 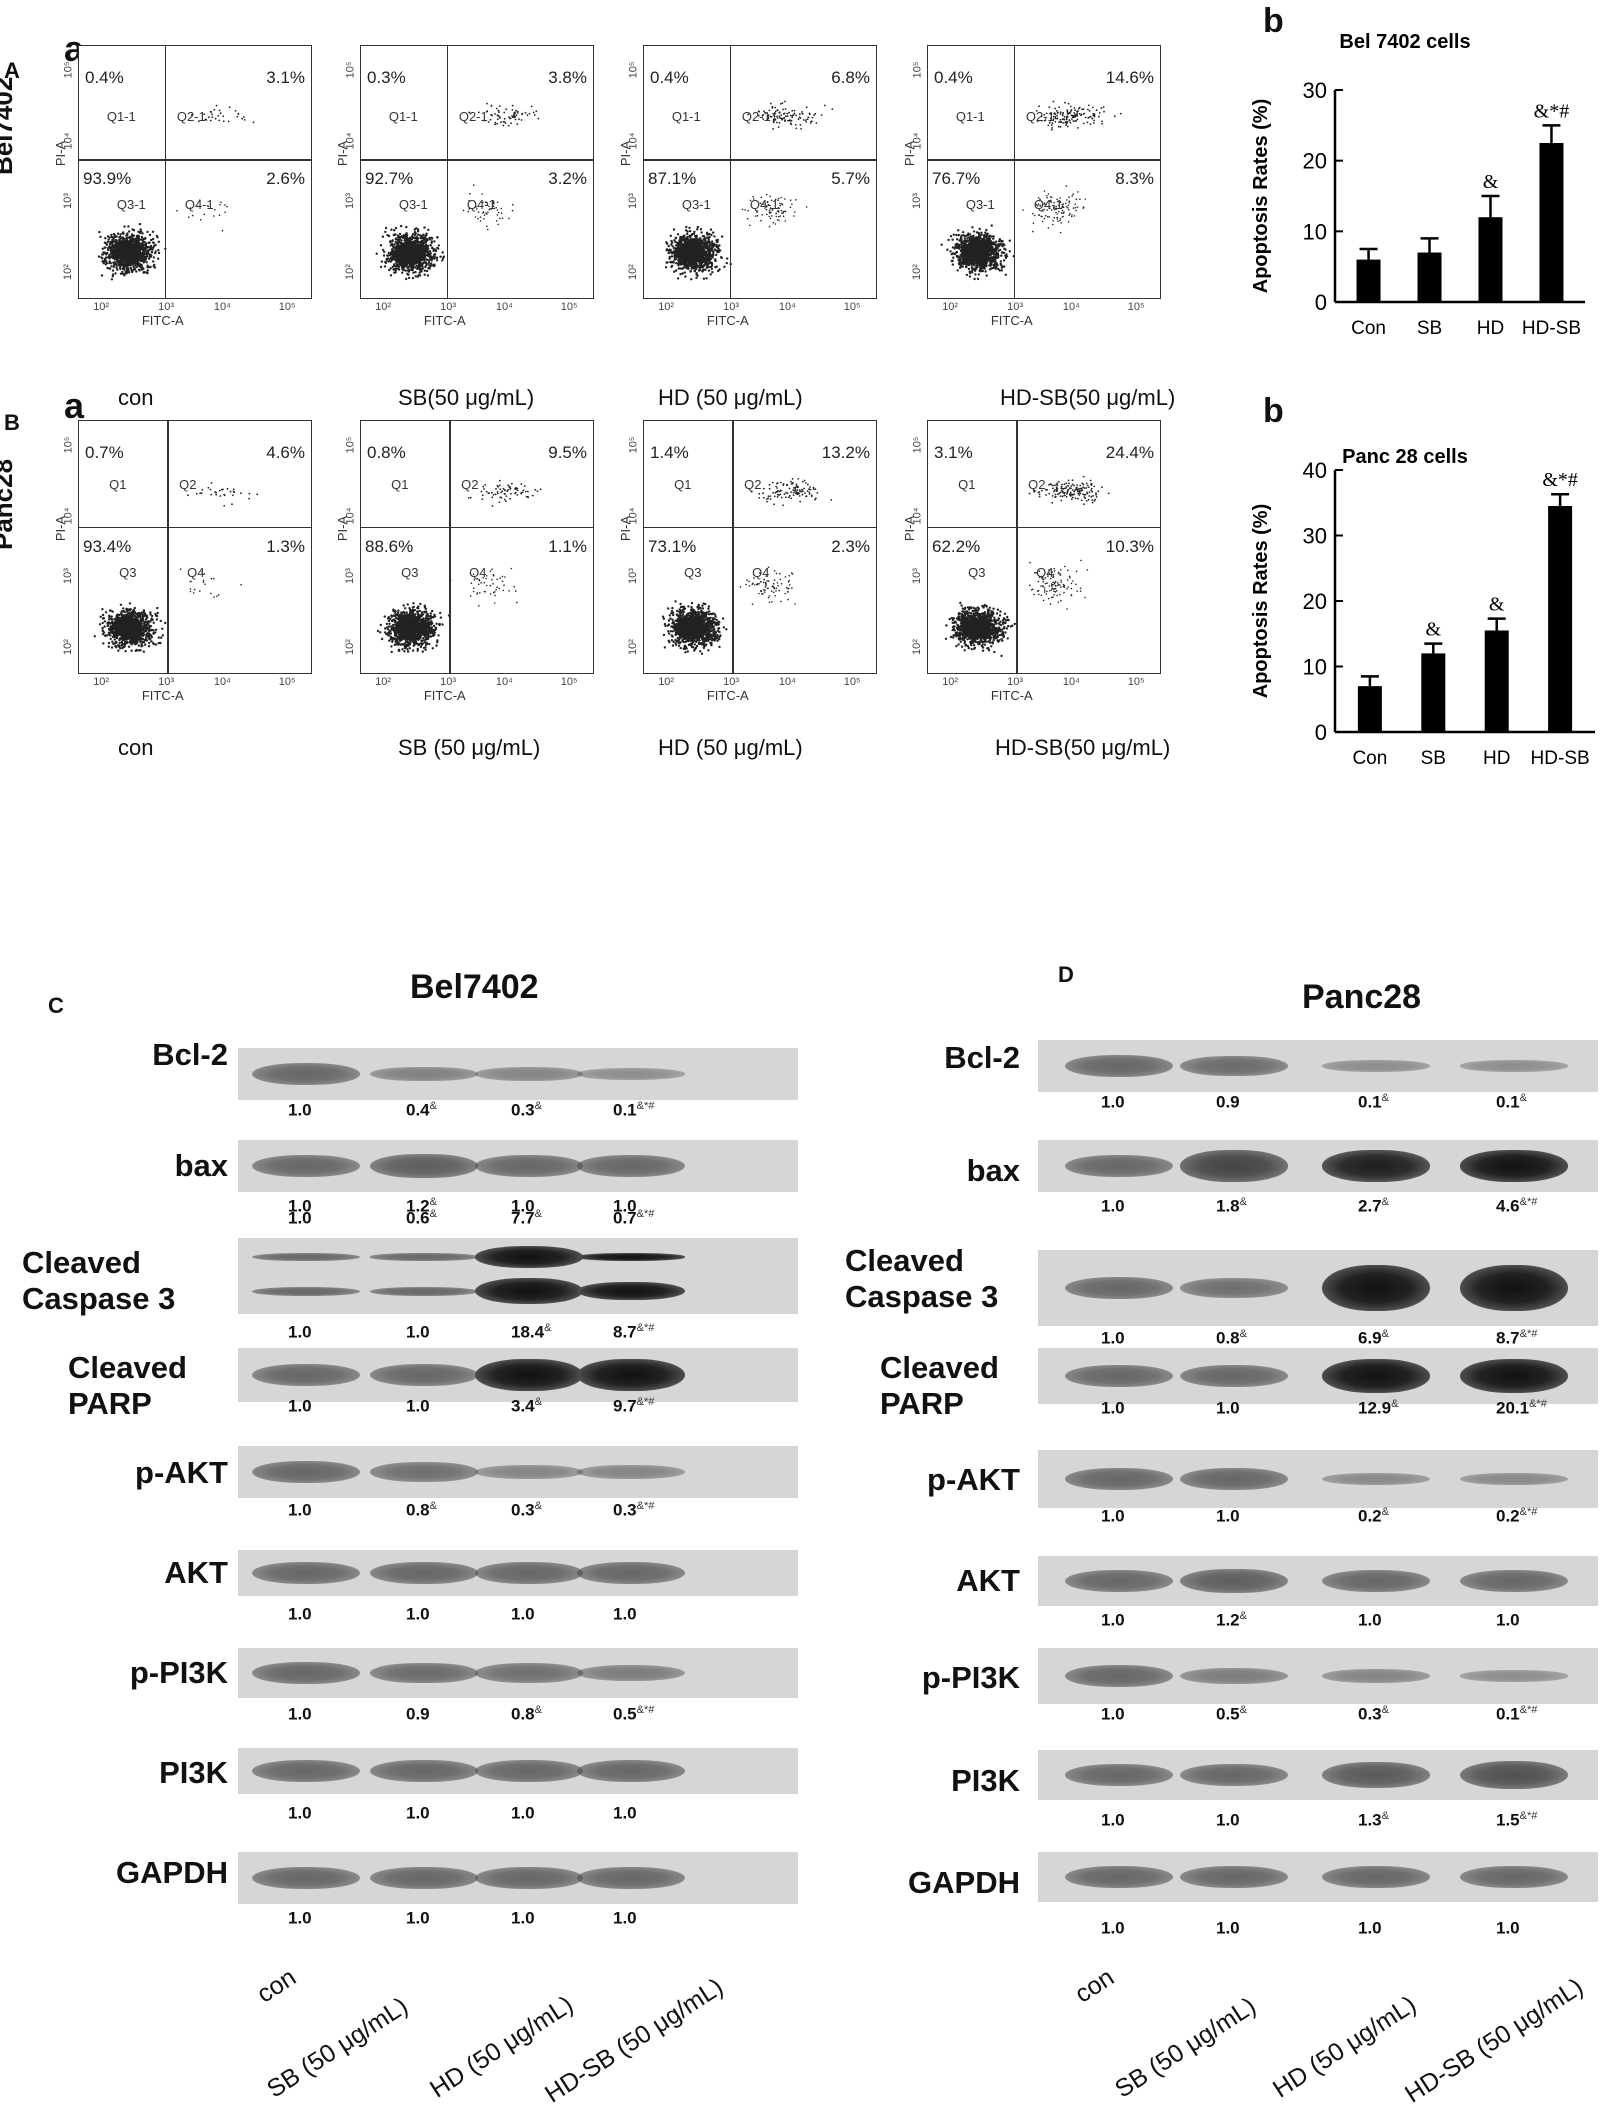 What do you see at coordinates (917, 201) in the screenshot?
I see `y-tick-label: 10³` at bounding box center [917, 201].